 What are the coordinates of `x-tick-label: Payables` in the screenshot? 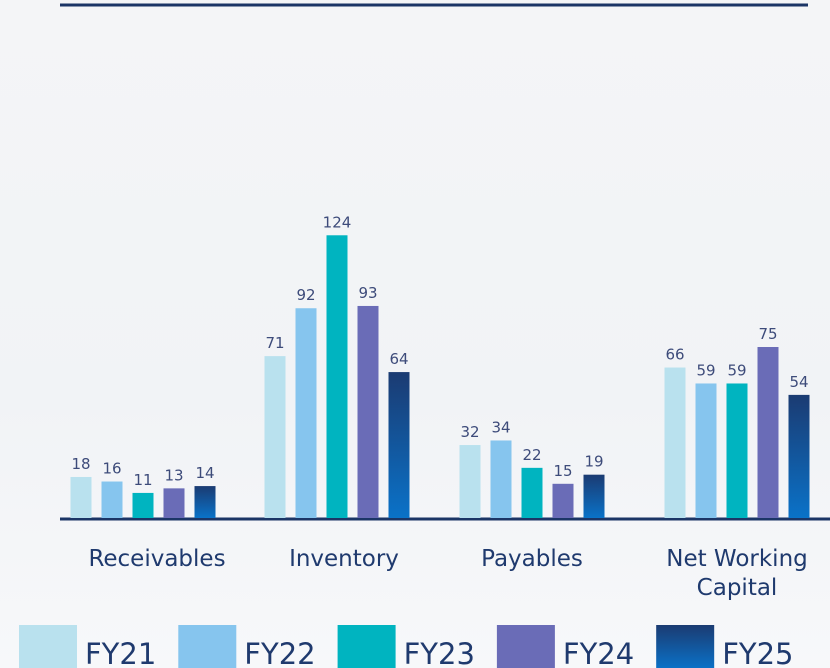 It's located at (532, 559).